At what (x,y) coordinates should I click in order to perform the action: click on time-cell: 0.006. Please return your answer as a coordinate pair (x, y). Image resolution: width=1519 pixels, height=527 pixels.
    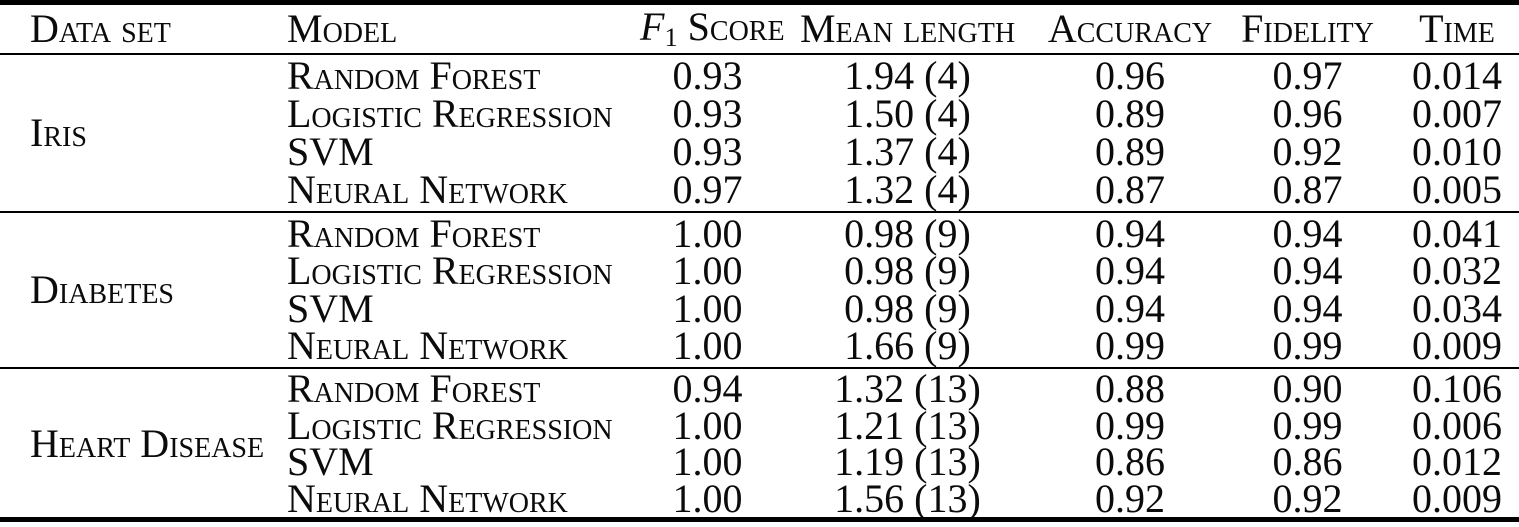
    Looking at the image, I should click on (1457, 425).